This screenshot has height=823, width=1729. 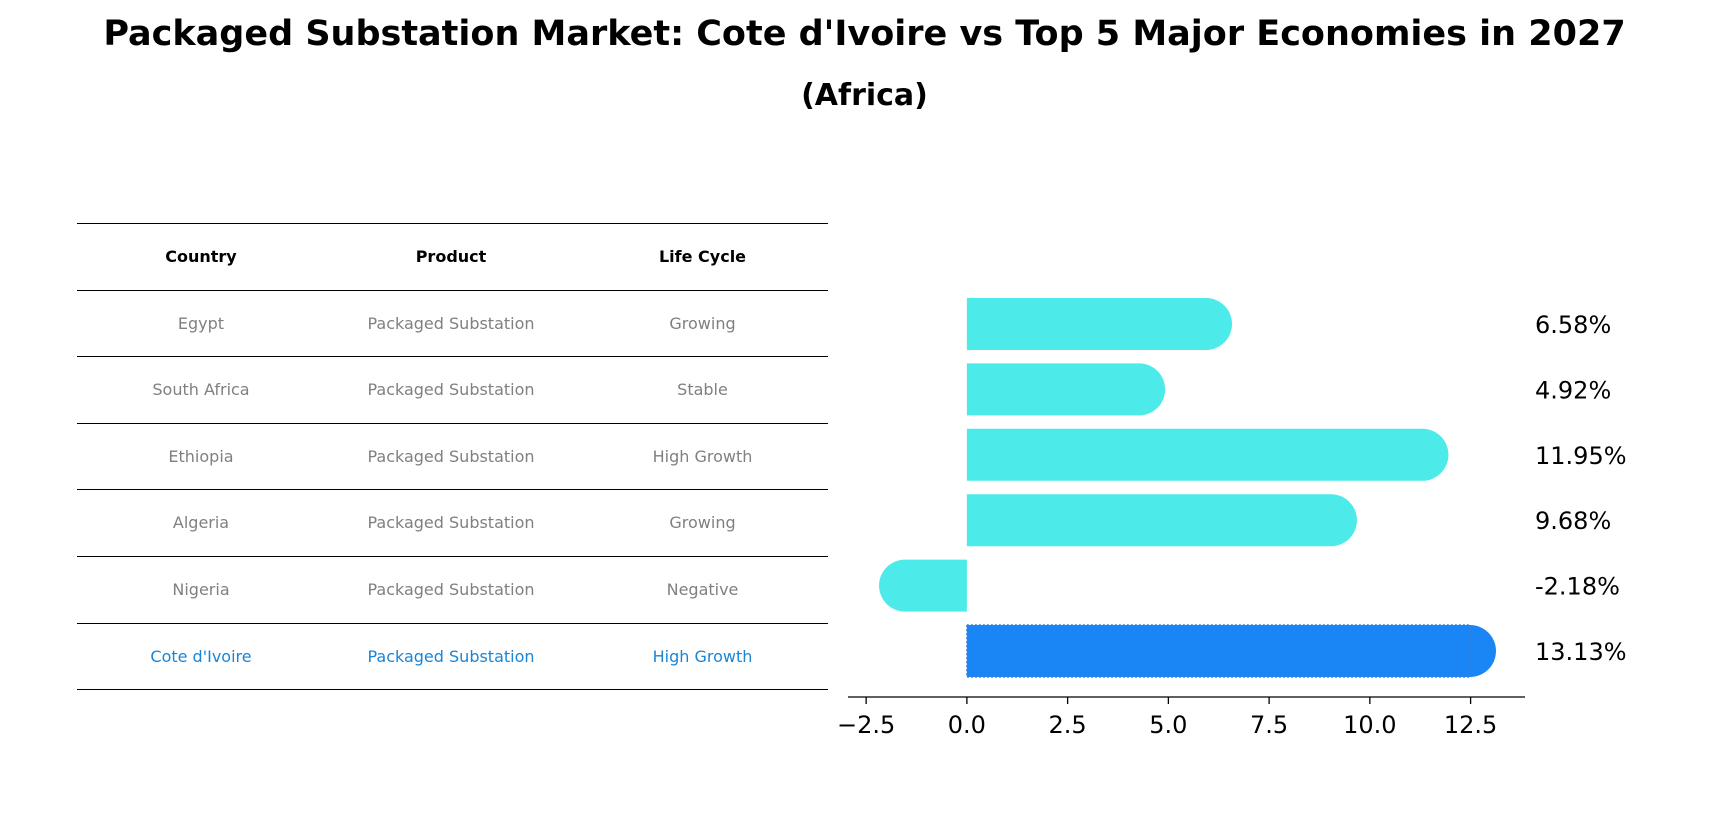 What do you see at coordinates (201, 456) in the screenshot?
I see `table-cell: Ethiopia` at bounding box center [201, 456].